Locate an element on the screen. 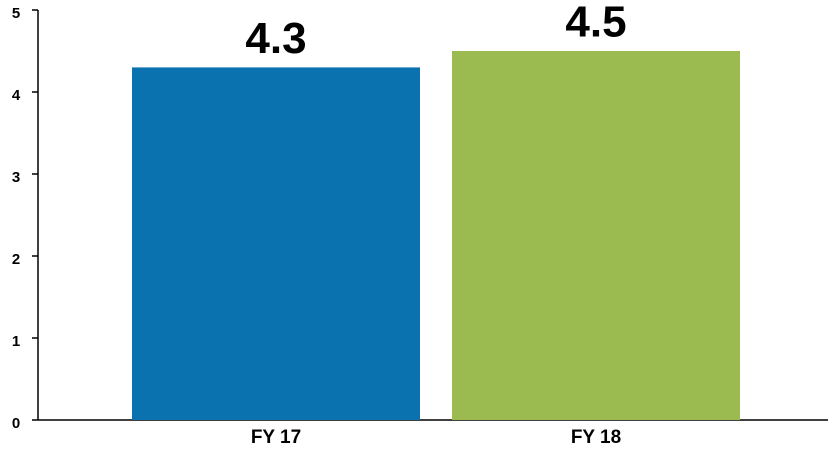 This screenshot has height=451, width=828. x-tick-label: FY 18 is located at coordinates (596, 437).